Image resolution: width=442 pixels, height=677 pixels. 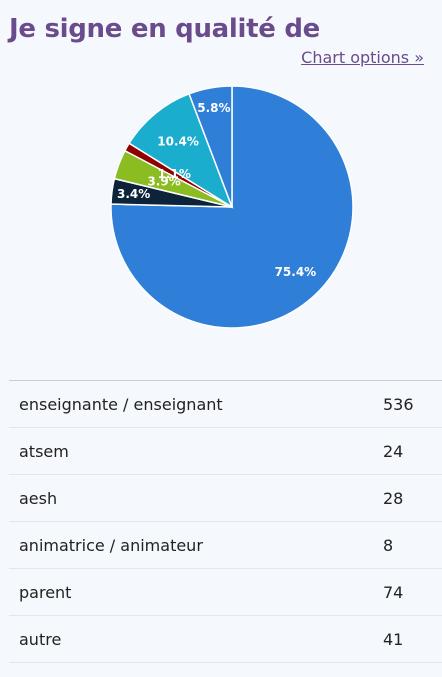 I want to click on pie-slice-label: 3.9%, so click(x=163, y=181).